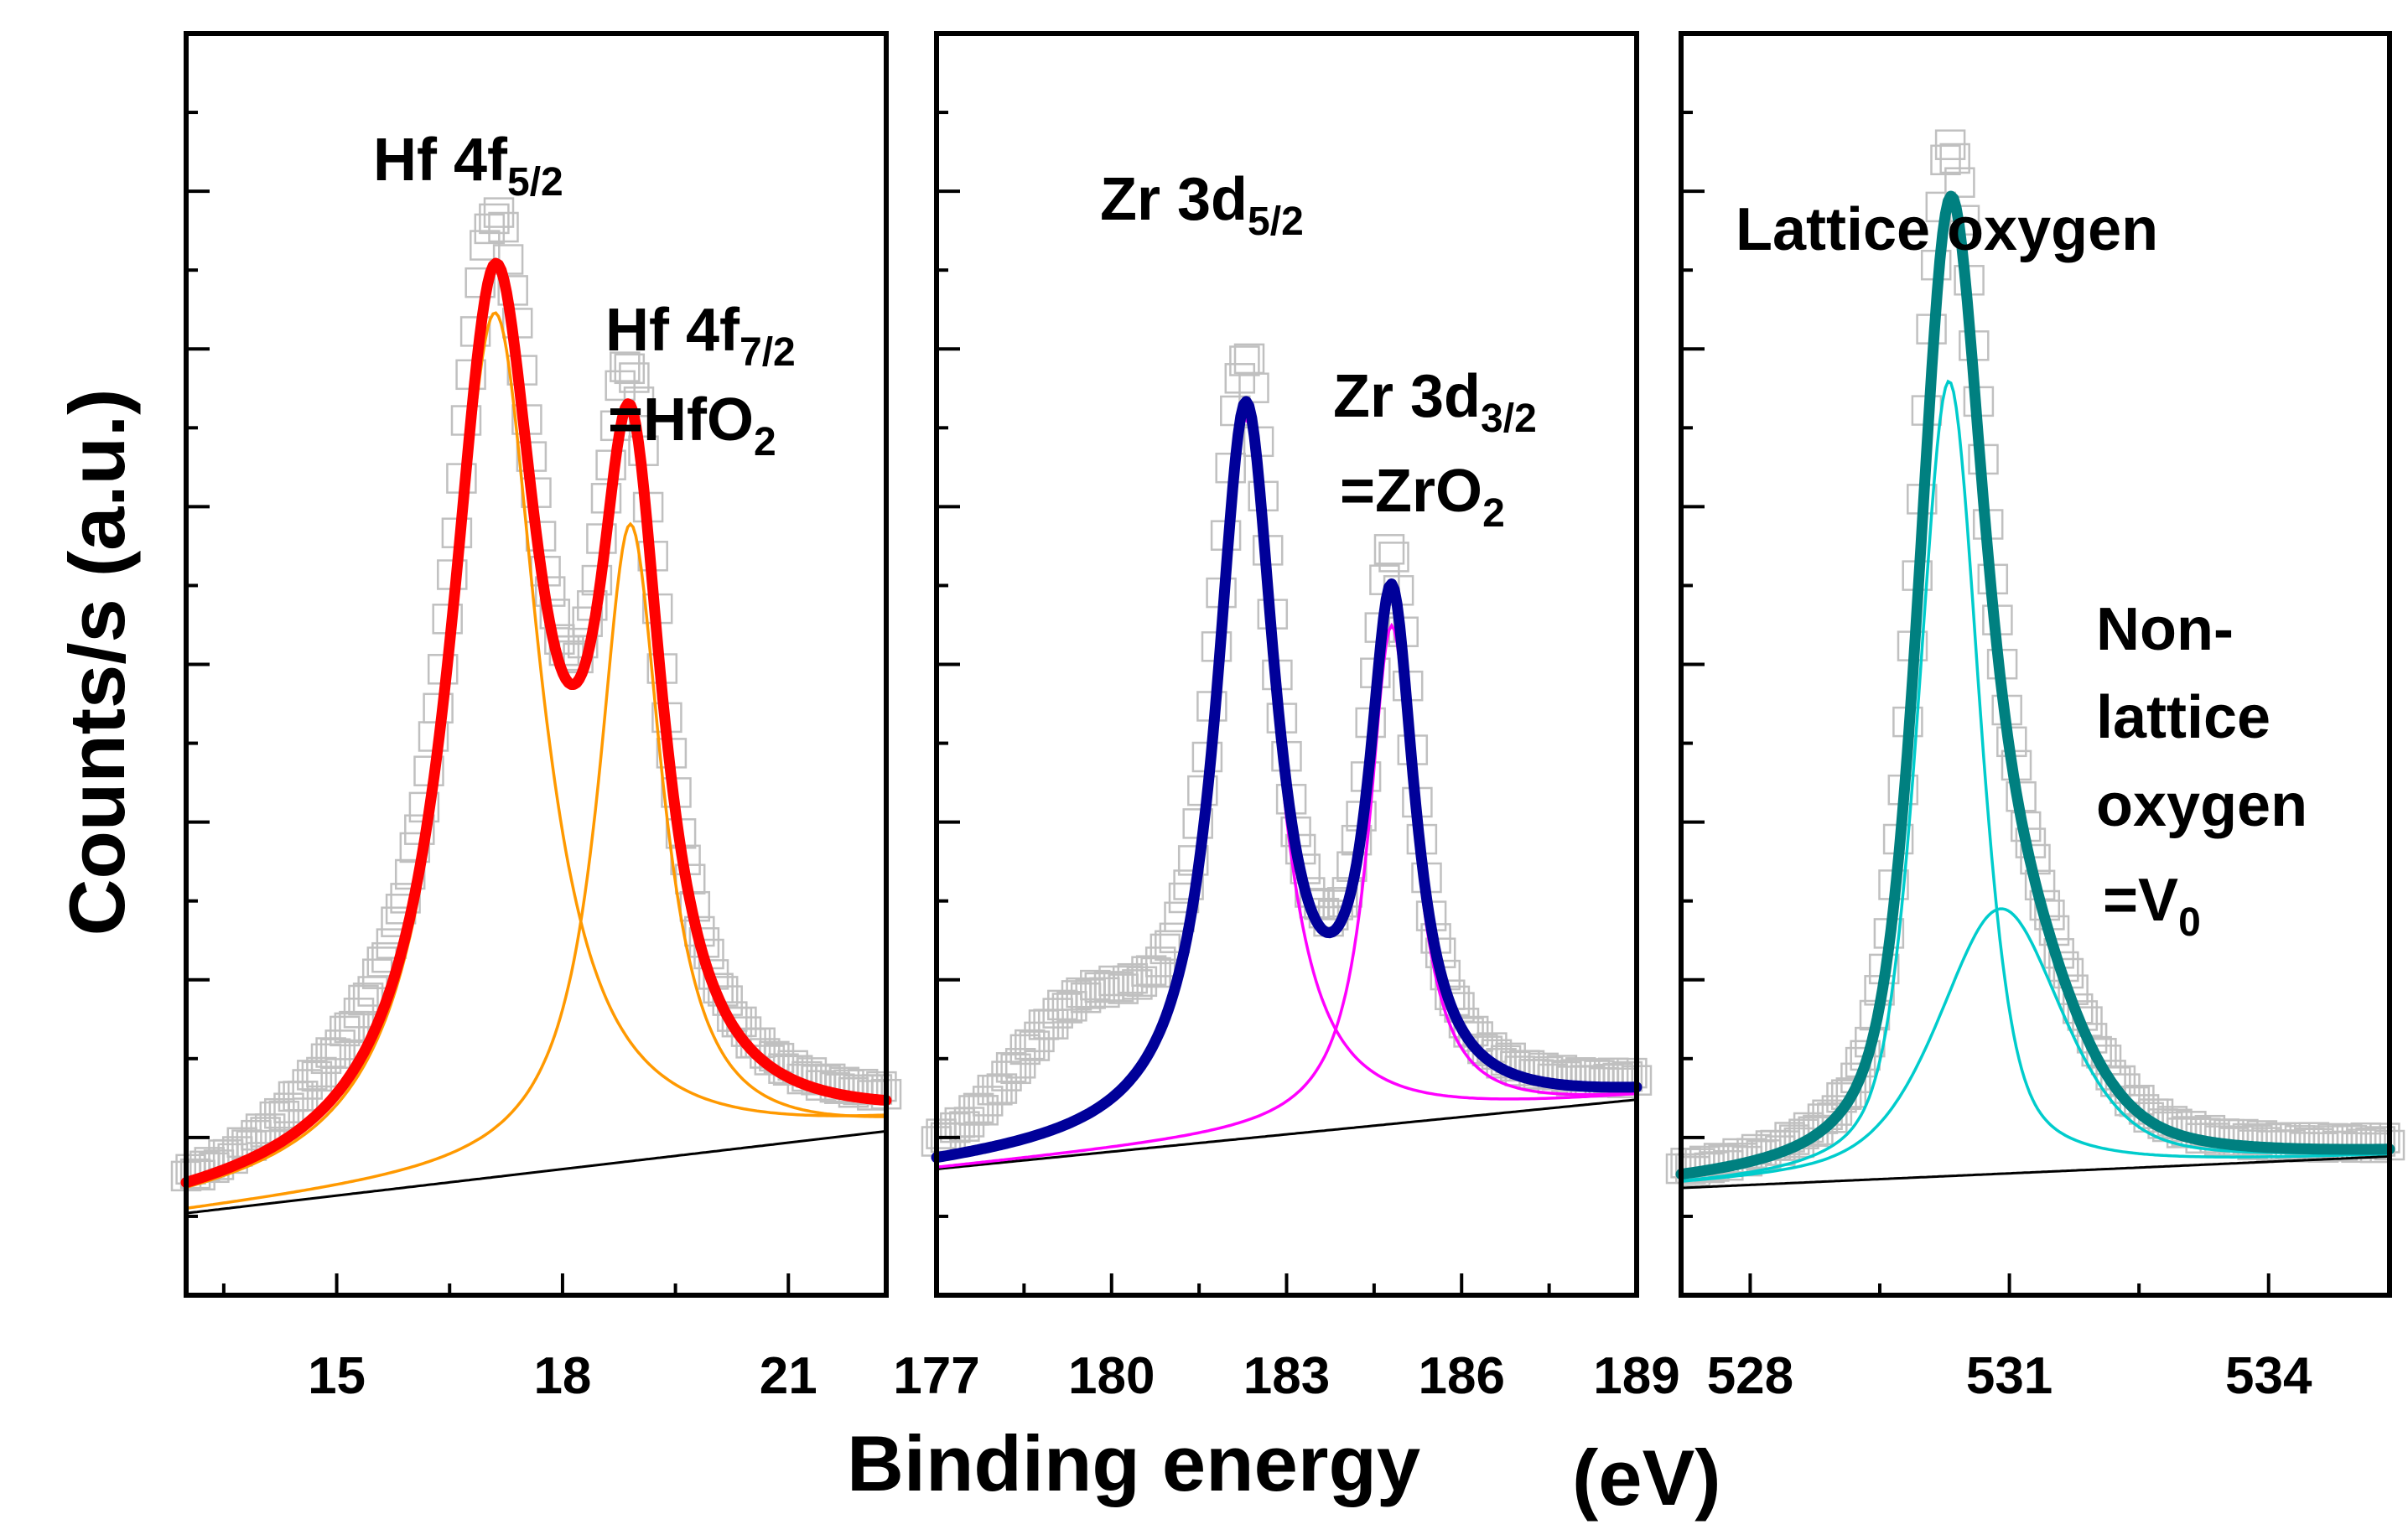 The width and height of the screenshot is (2408, 1540). What do you see at coordinates (1435, 402) in the screenshot?
I see `annotation-zr-3d32: Zr 3d3/2` at bounding box center [1435, 402].